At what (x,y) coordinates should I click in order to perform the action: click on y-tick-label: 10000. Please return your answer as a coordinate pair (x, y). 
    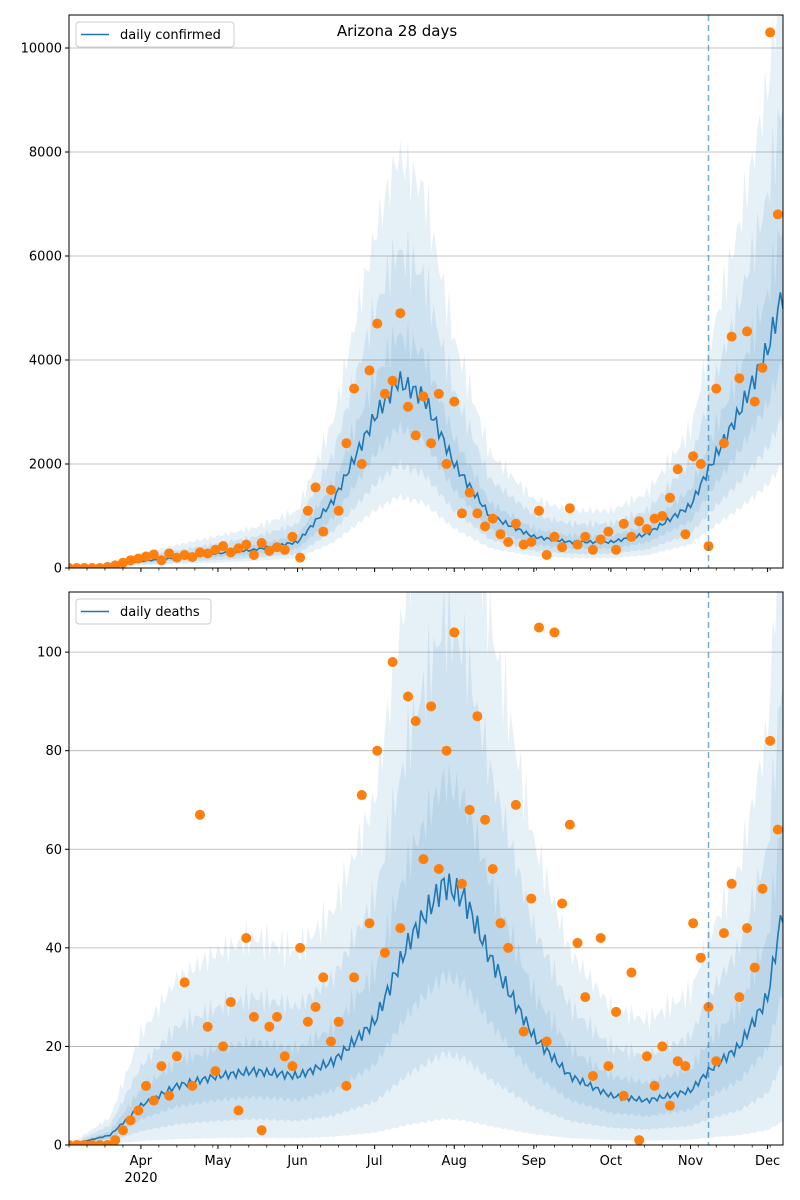
    Looking at the image, I should click on (41, 49).